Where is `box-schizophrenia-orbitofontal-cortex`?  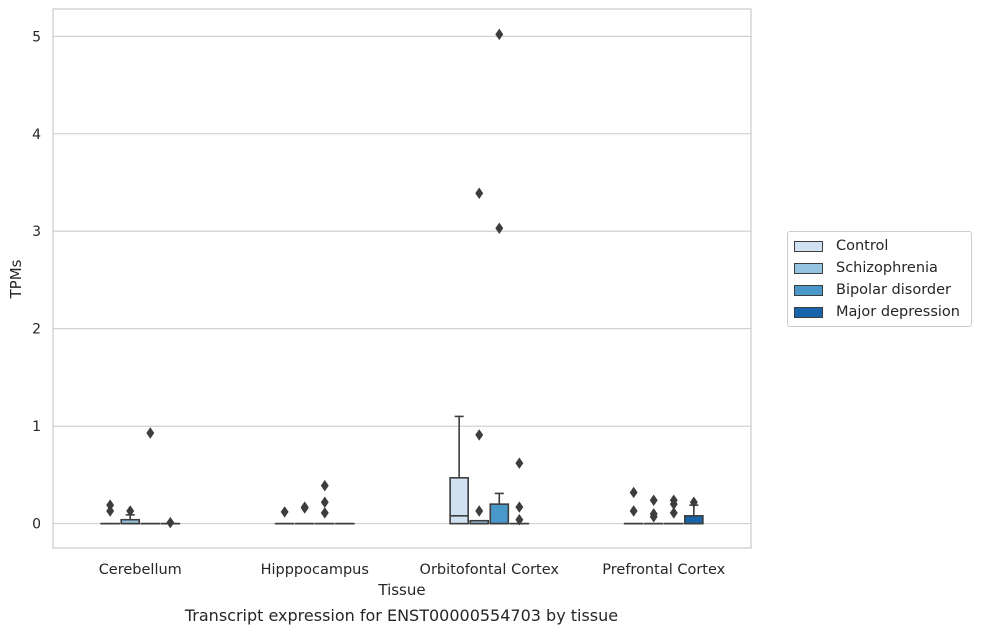
box-schizophrenia-orbitofontal-cortex is located at coordinates (479, 356).